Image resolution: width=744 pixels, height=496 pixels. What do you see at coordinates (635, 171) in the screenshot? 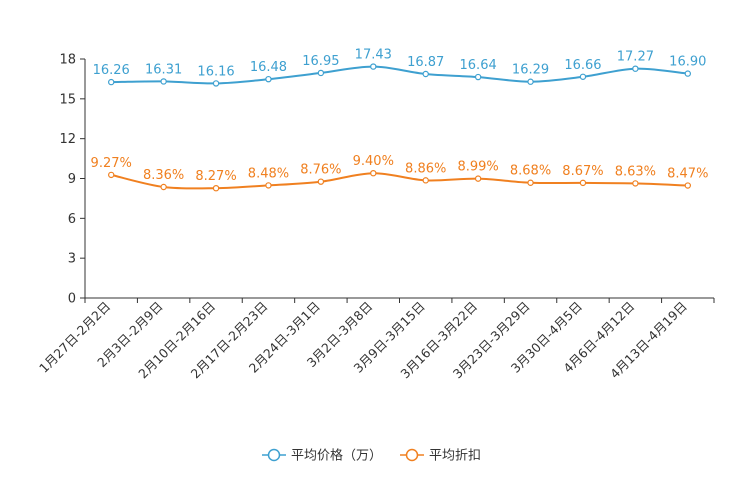
I see `data-label: 8.63%` at bounding box center [635, 171].